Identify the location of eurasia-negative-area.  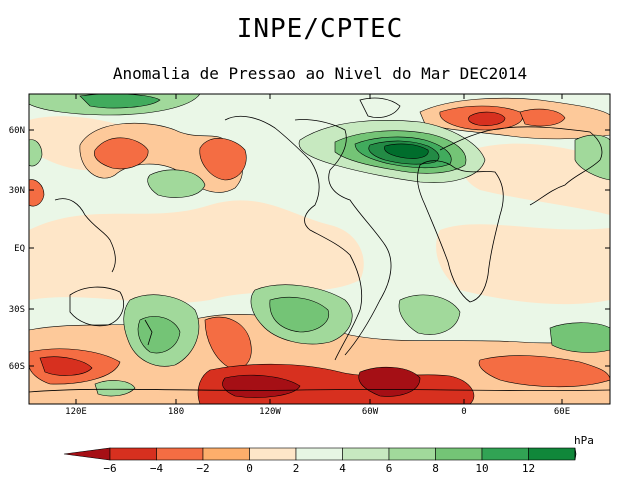
(535, 179).